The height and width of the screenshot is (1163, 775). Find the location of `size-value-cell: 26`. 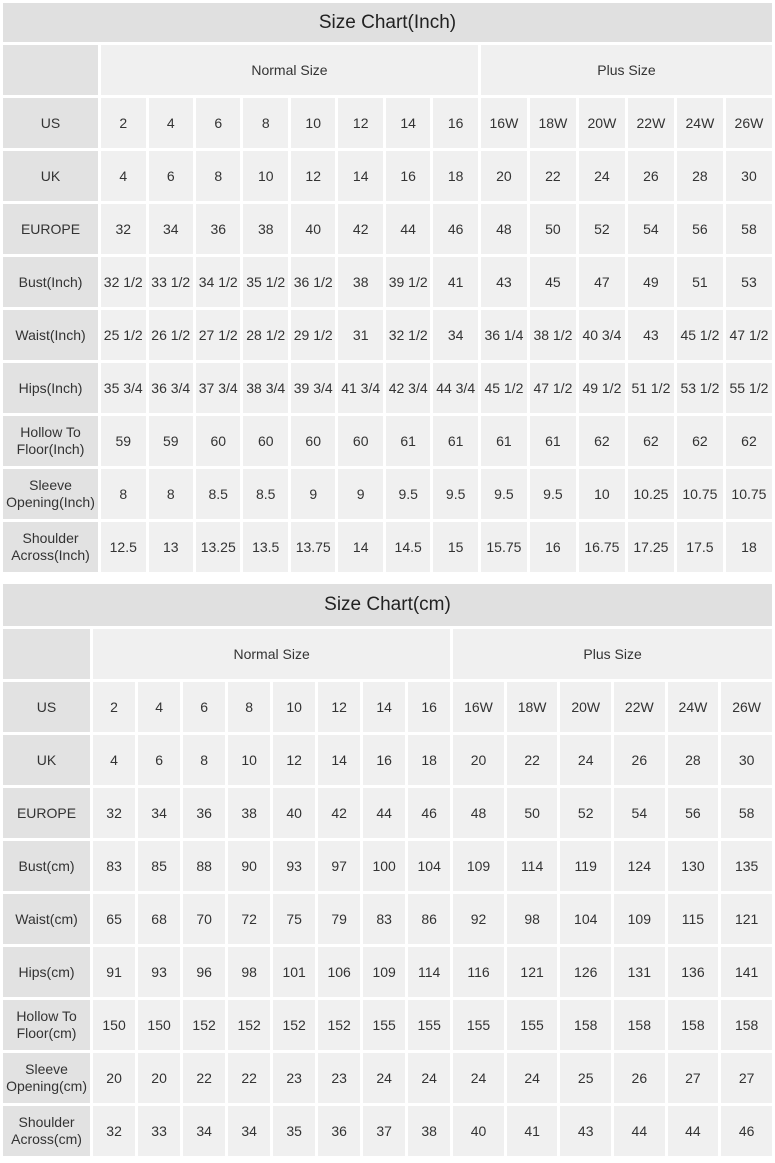

size-value-cell: 26 is located at coordinates (650, 176).